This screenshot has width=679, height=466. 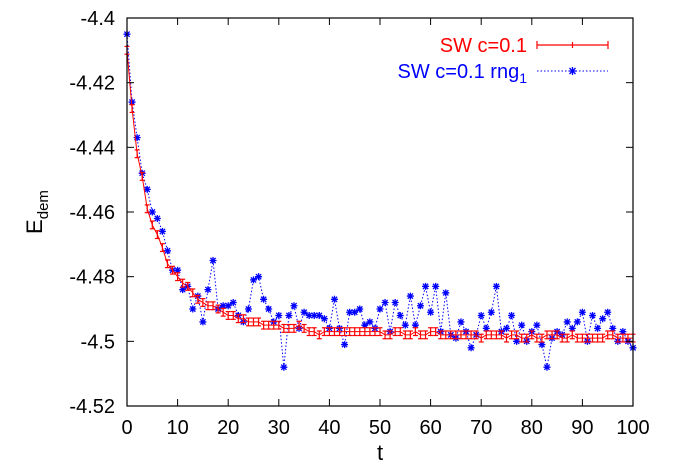 I want to click on x-tick-label: 30, so click(x=279, y=428).